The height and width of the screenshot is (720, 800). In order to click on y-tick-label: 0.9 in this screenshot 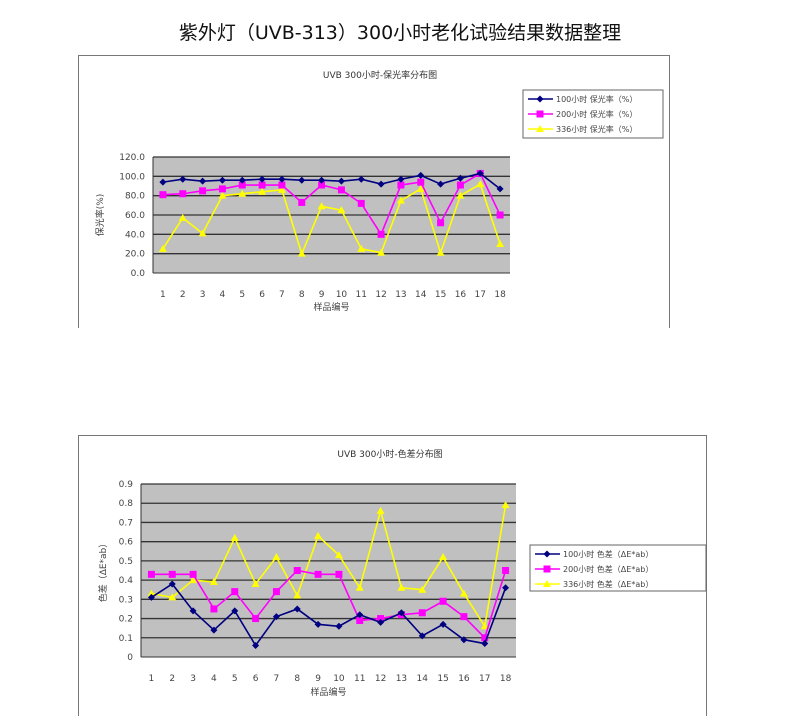, I will do `click(126, 485)`.